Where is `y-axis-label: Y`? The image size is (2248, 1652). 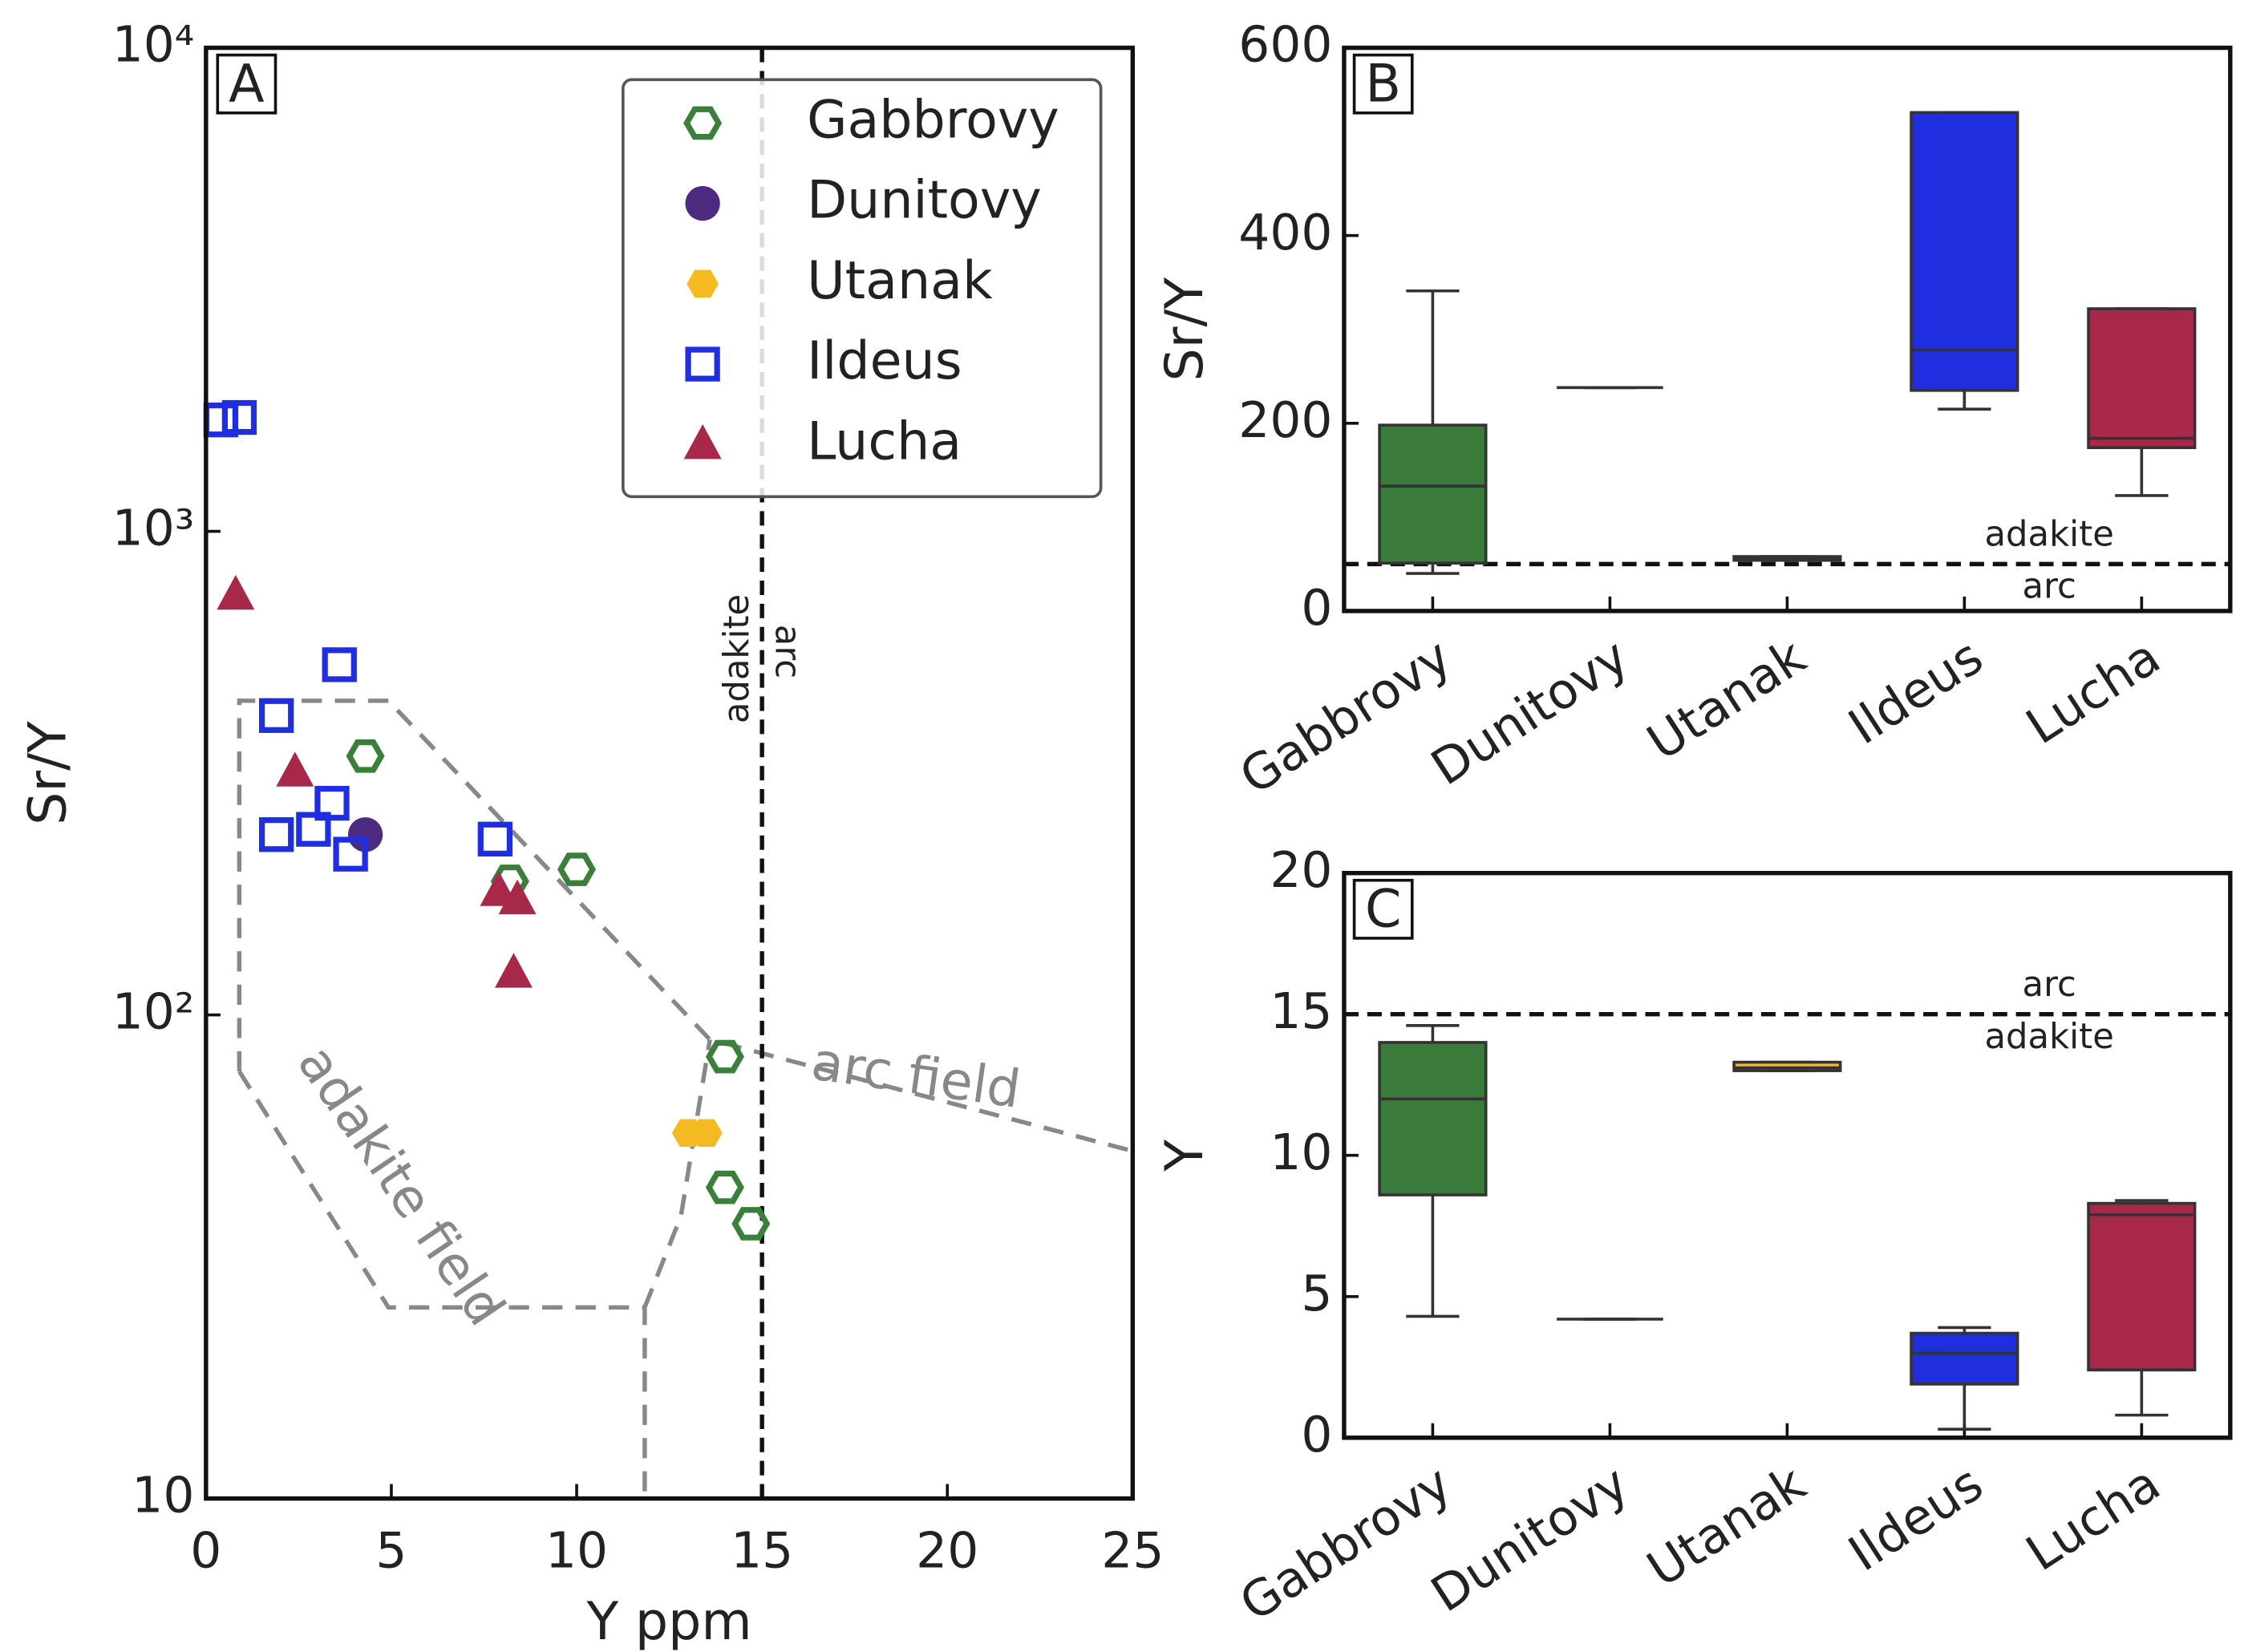 y-axis-label: Y is located at coordinates (1185, 1156).